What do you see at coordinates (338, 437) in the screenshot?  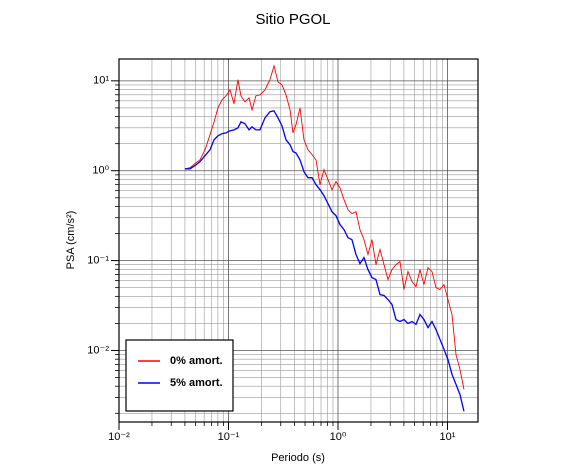 I see `x-tick-label: 10⁰` at bounding box center [338, 437].